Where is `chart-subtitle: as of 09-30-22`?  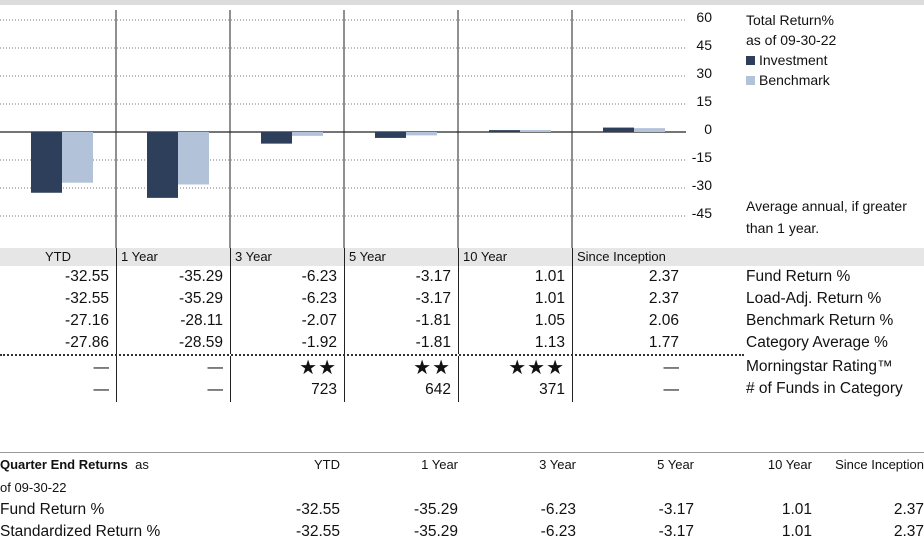
chart-subtitle: as of 09-30-22 is located at coordinates (791, 40).